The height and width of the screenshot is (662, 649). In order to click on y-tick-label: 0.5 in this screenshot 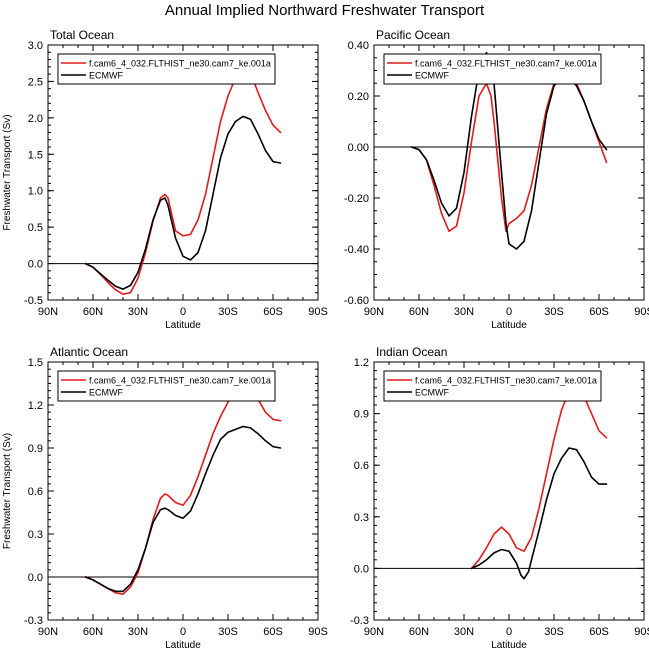, I will do `click(35, 228)`.